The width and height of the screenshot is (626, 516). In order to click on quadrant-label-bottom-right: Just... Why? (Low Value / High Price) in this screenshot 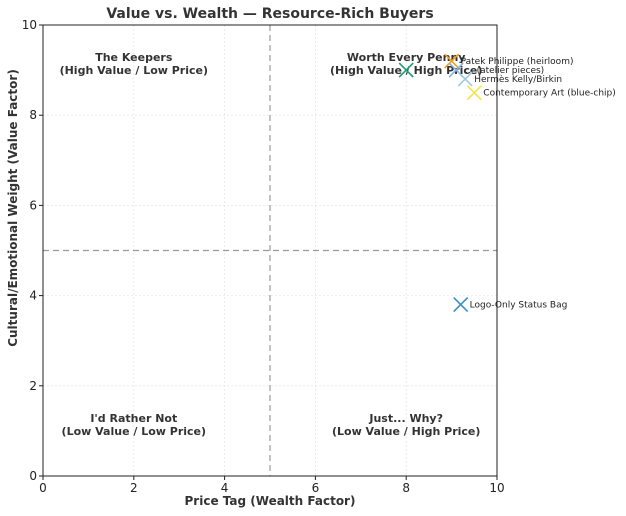, I will do `click(406, 425)`.